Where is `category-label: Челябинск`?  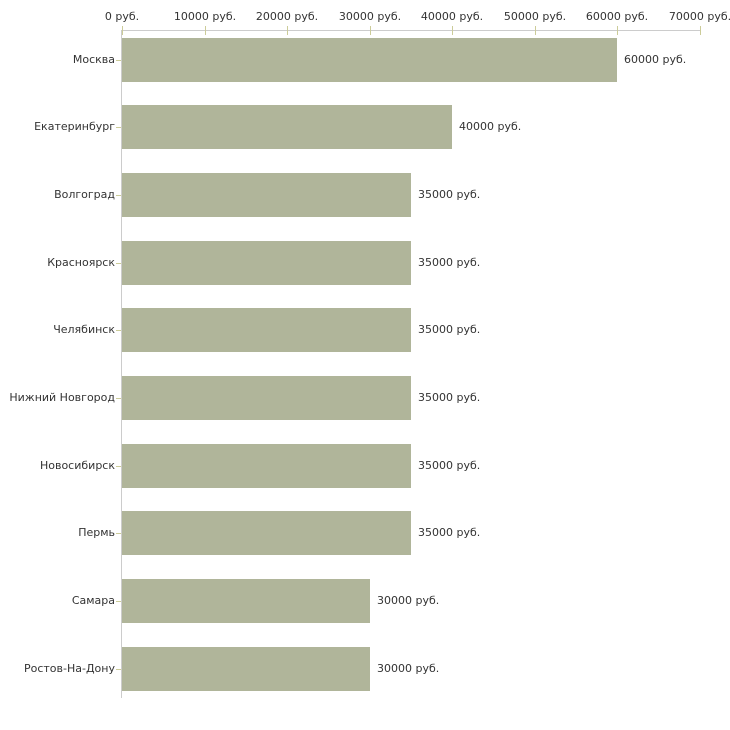
category-label: Челябинск is located at coordinates (84, 329).